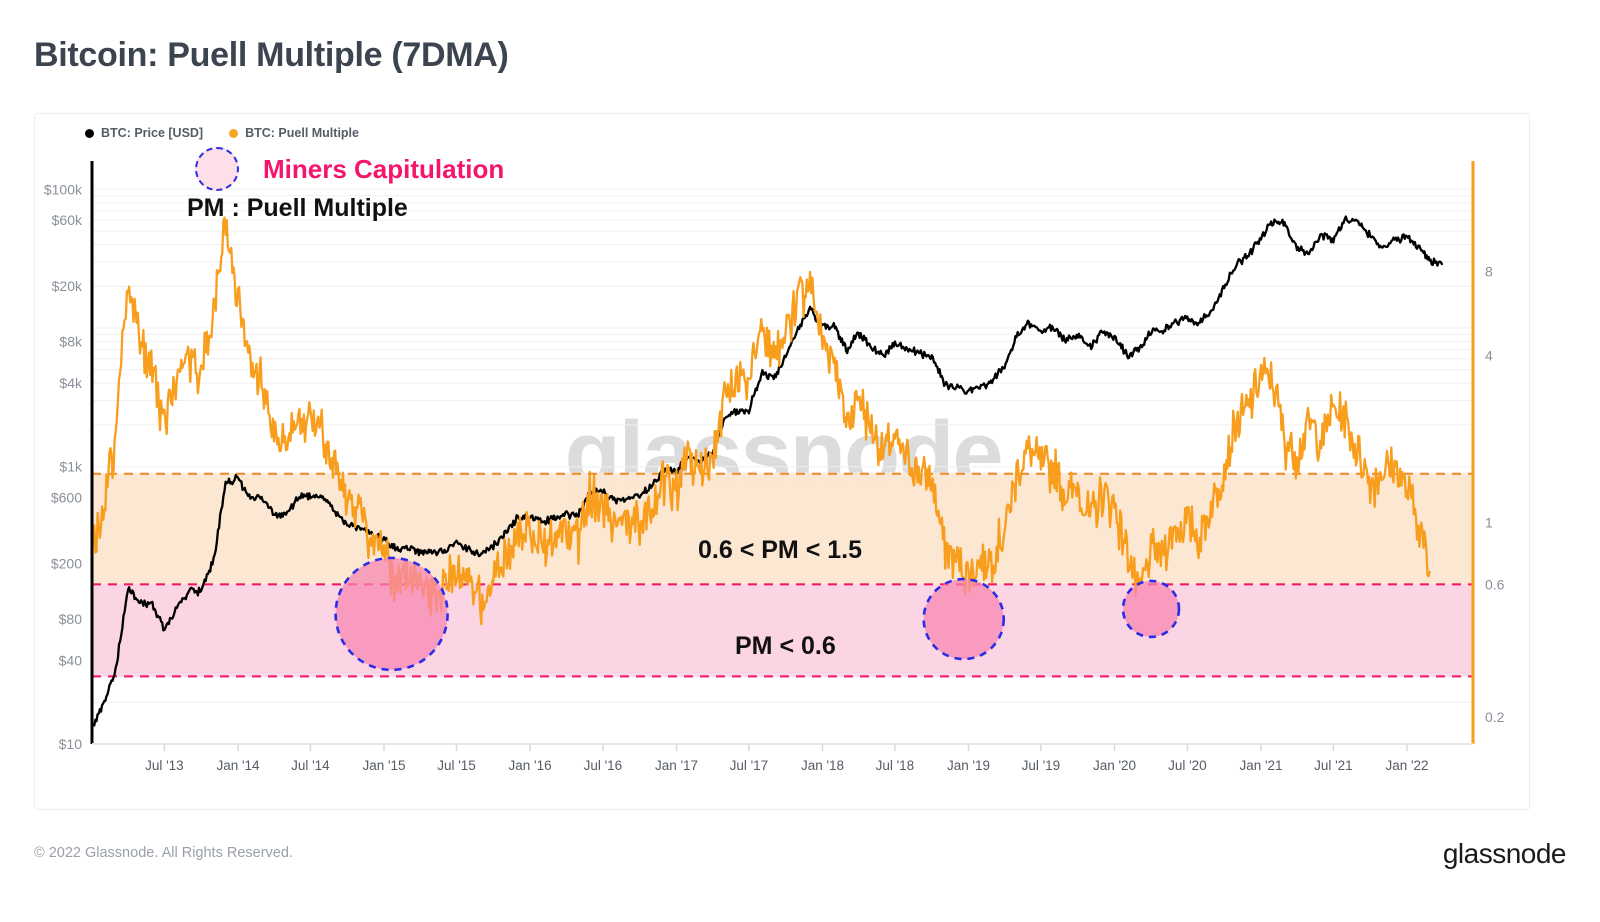  Describe the element at coordinates (297, 208) in the screenshot. I see `pm-key-label: PM : Puell Multiple` at that location.